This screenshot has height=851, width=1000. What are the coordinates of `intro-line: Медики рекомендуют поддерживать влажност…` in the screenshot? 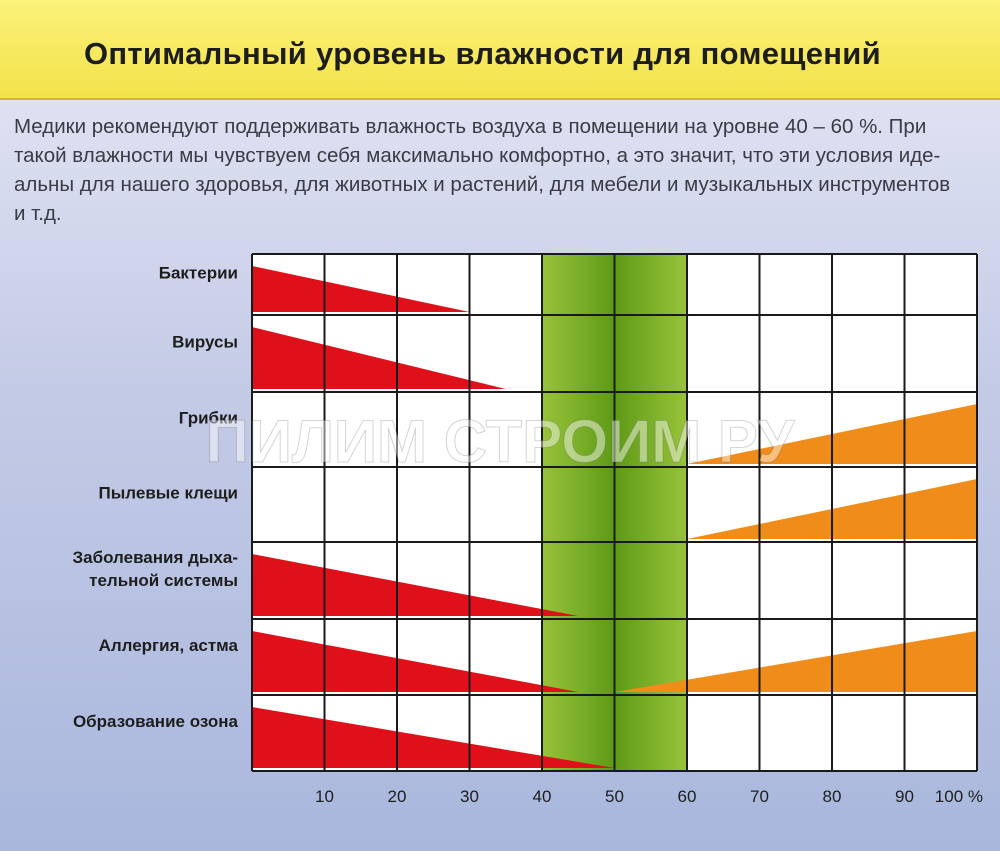 It's located at (470, 126).